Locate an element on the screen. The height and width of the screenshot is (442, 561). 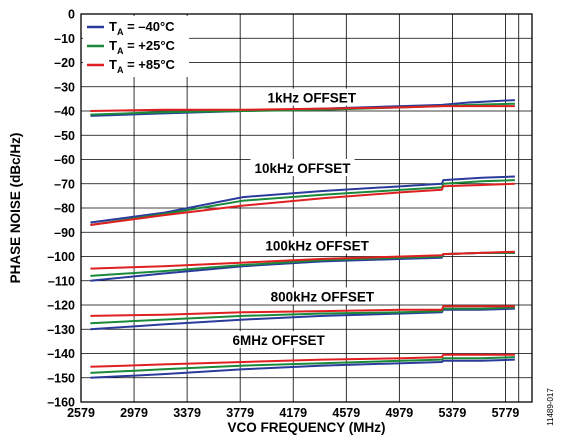
x-tick-label: 5379 is located at coordinates (453, 413).